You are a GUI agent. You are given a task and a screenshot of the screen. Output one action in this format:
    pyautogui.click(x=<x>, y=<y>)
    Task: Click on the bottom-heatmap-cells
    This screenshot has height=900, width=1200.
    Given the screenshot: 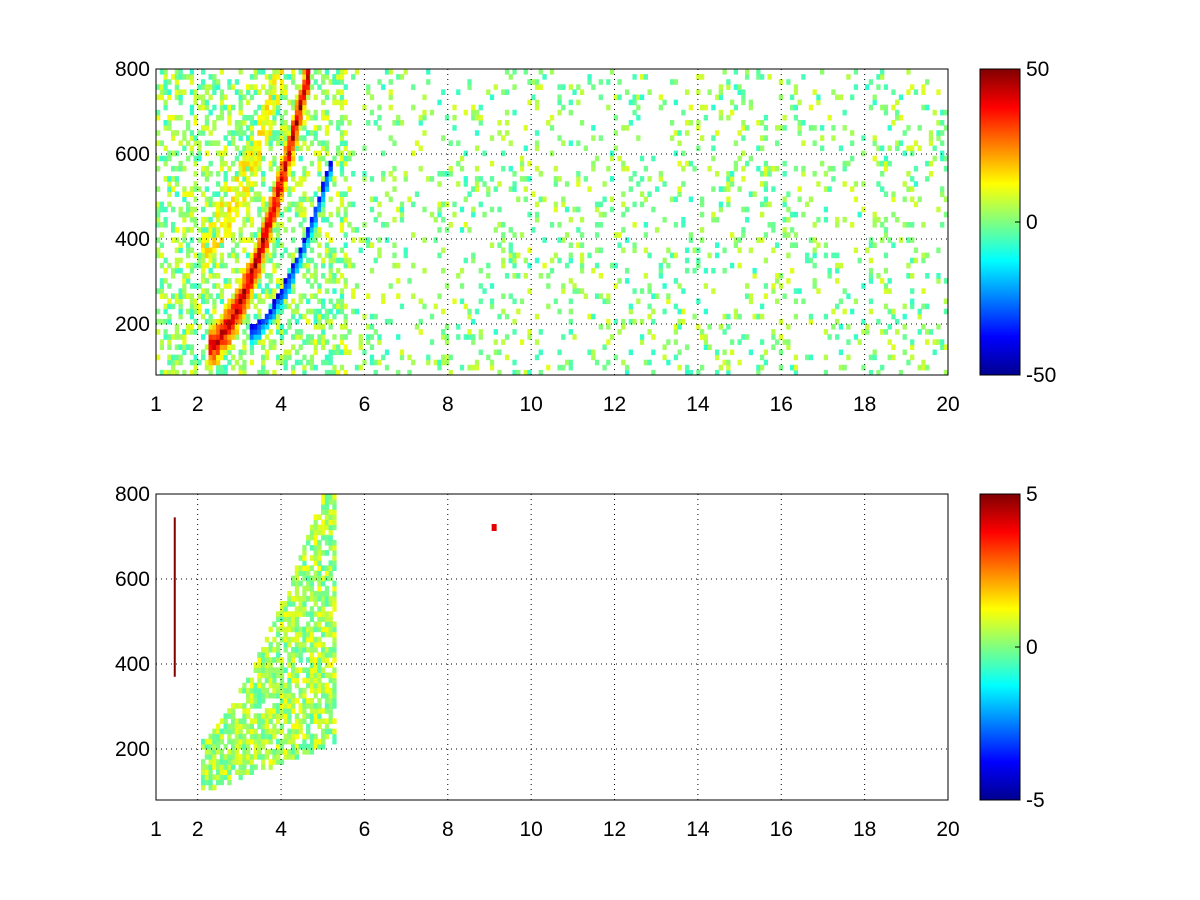 What is the action you would take?
    pyautogui.click(x=335, y=642)
    